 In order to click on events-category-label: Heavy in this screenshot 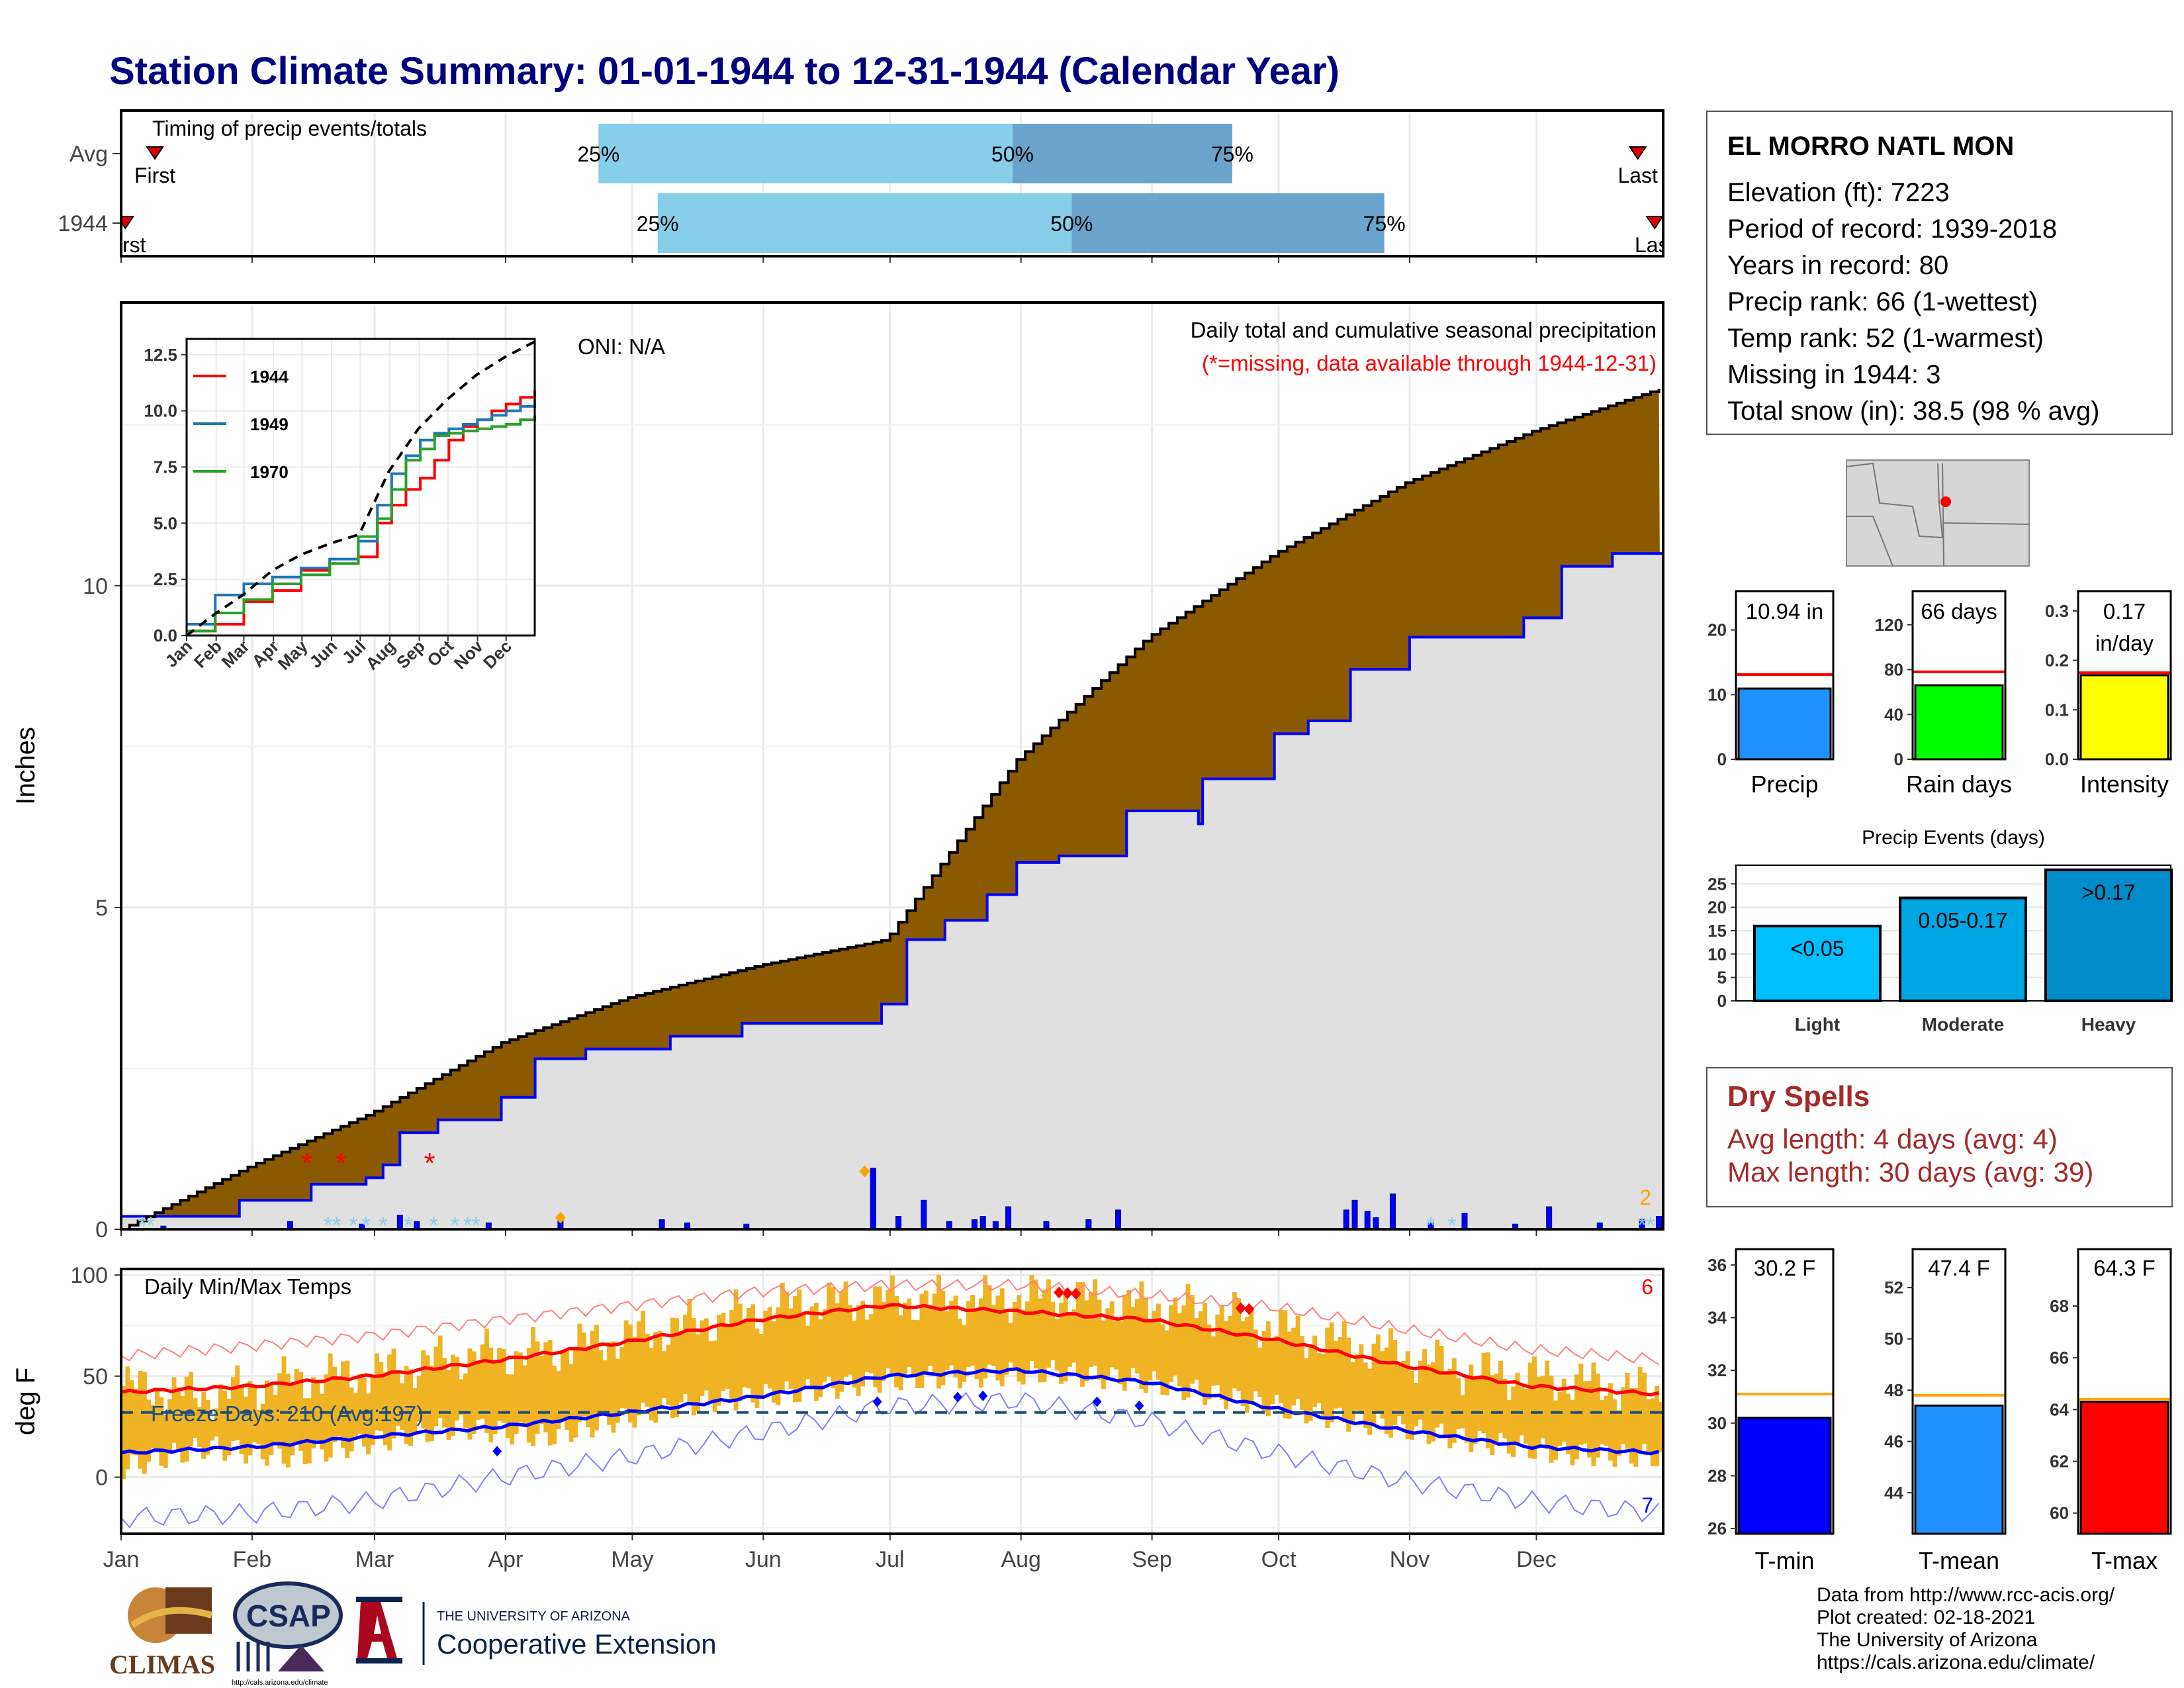, I will do `click(2108, 1024)`.